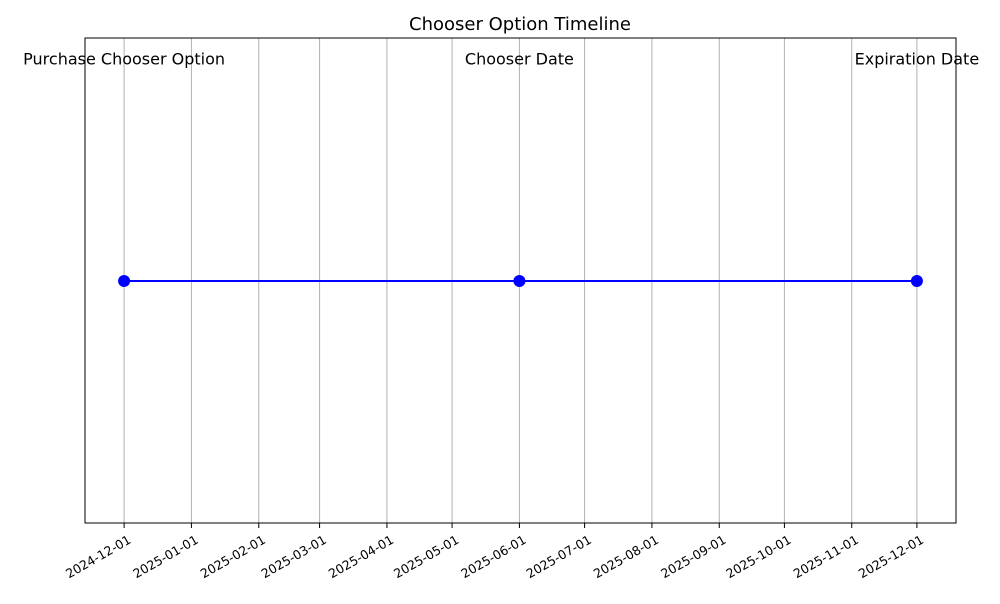  Describe the element at coordinates (626, 556) in the screenshot. I see `x-tick-label: 2025-08-01` at that location.